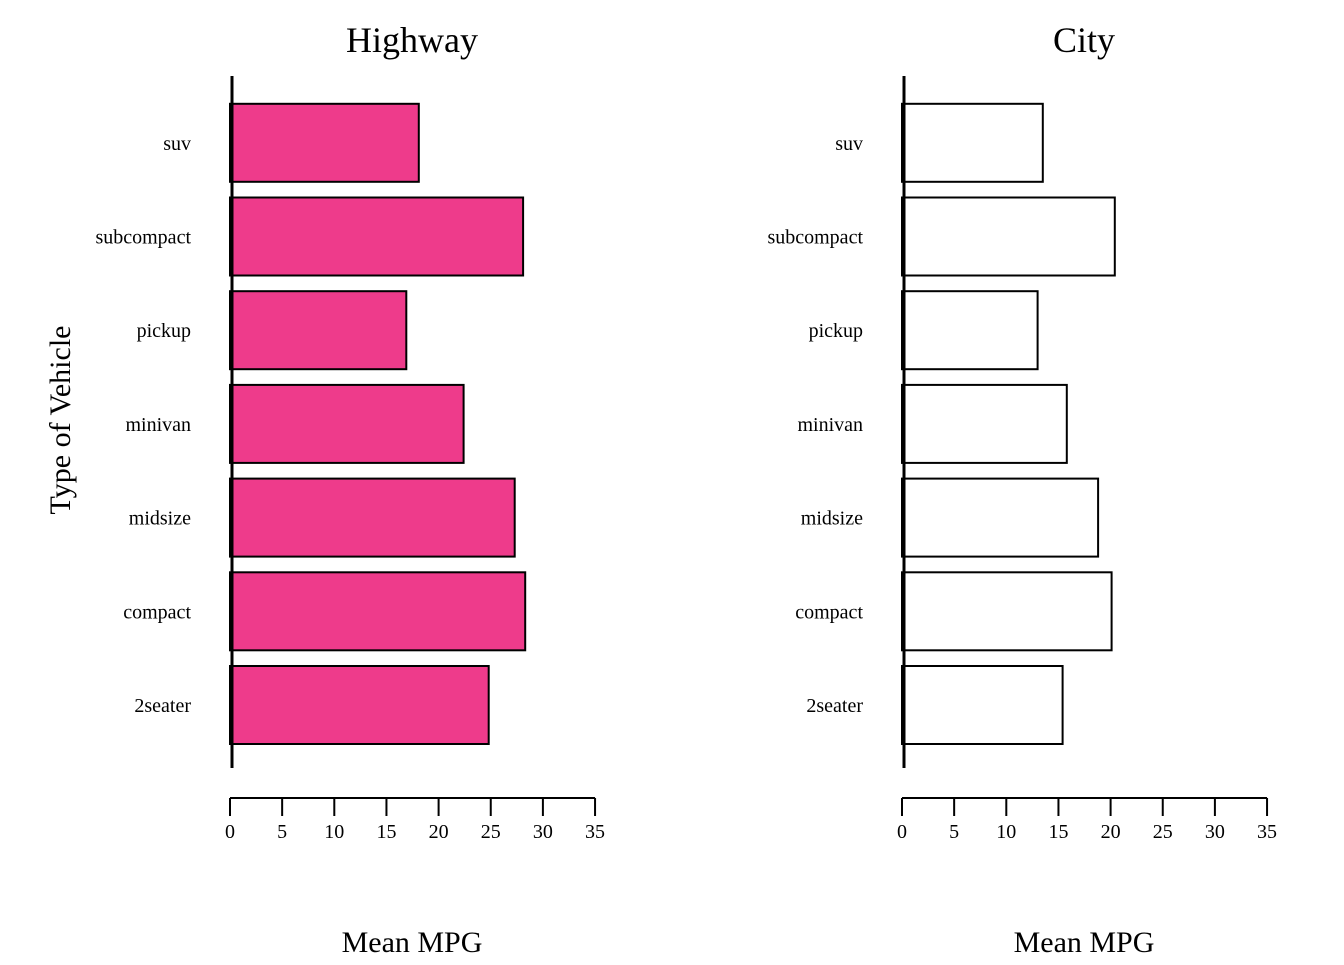  What do you see at coordinates (836, 331) in the screenshot?
I see `category-label-city-pickup: pickup` at bounding box center [836, 331].